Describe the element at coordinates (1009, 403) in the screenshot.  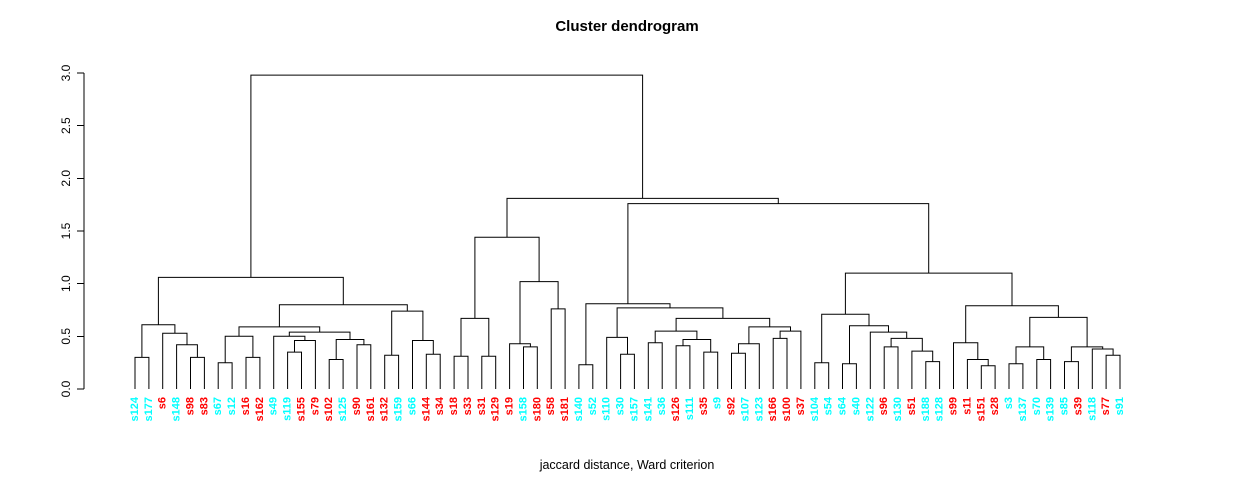
I see `leaf-label-s3: s3` at that location.